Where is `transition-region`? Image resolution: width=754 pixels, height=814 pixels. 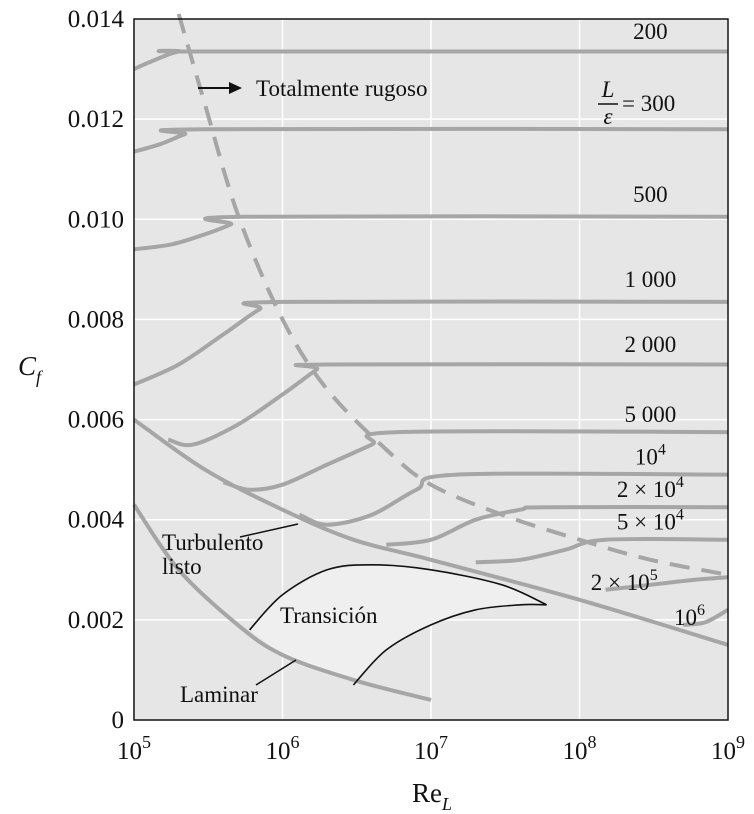
transition-region is located at coordinates (398, 624).